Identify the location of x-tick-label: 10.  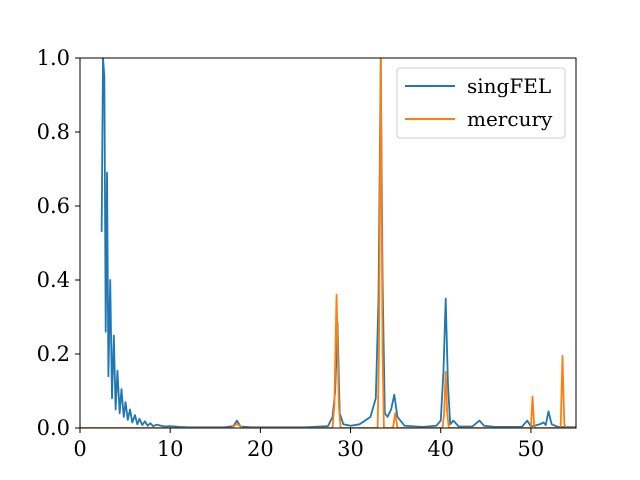
(170, 449).